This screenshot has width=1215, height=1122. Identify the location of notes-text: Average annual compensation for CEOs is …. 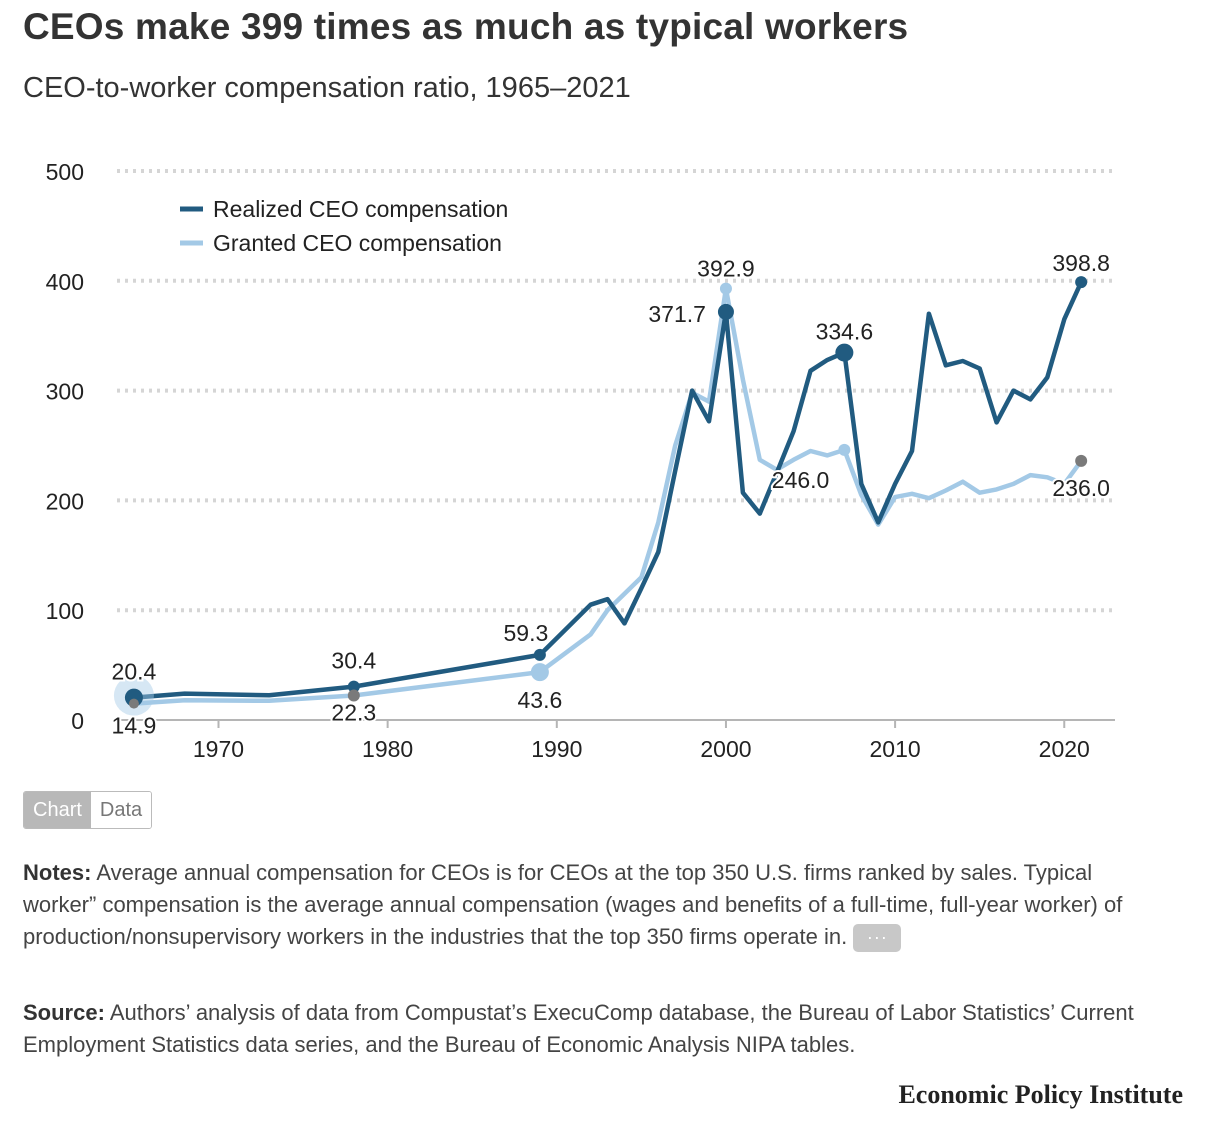
(573, 904).